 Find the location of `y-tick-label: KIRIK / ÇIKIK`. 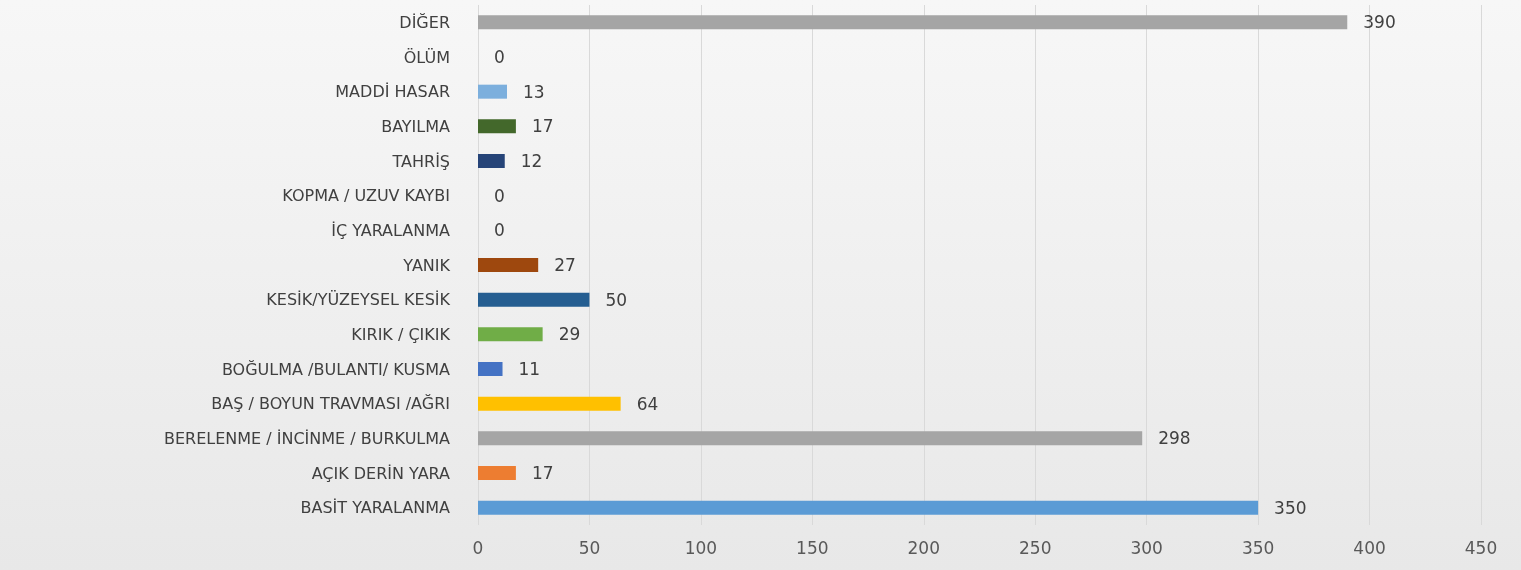

y-tick-label: KIRIK / ÇIKIK is located at coordinates (401, 334).